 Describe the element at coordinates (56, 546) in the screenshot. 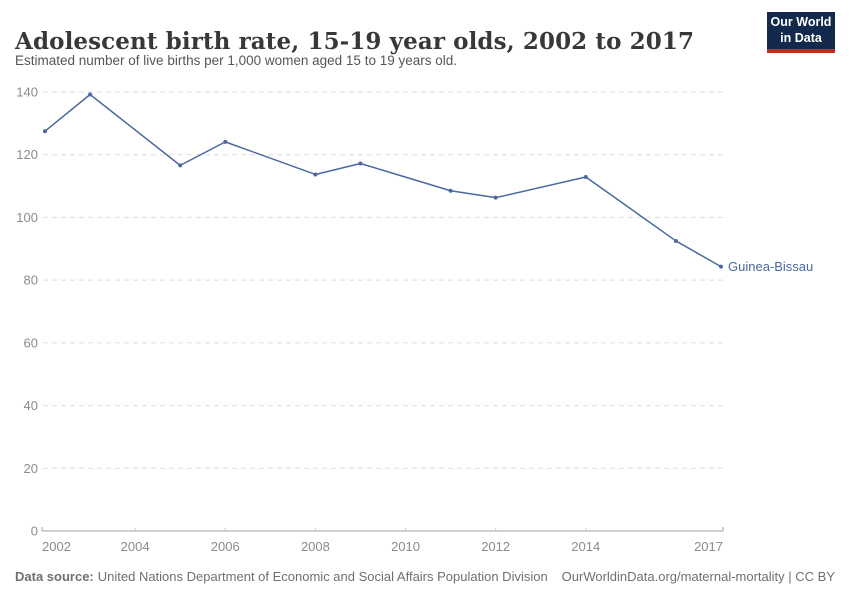

I see `x-tick-label: 2002` at that location.